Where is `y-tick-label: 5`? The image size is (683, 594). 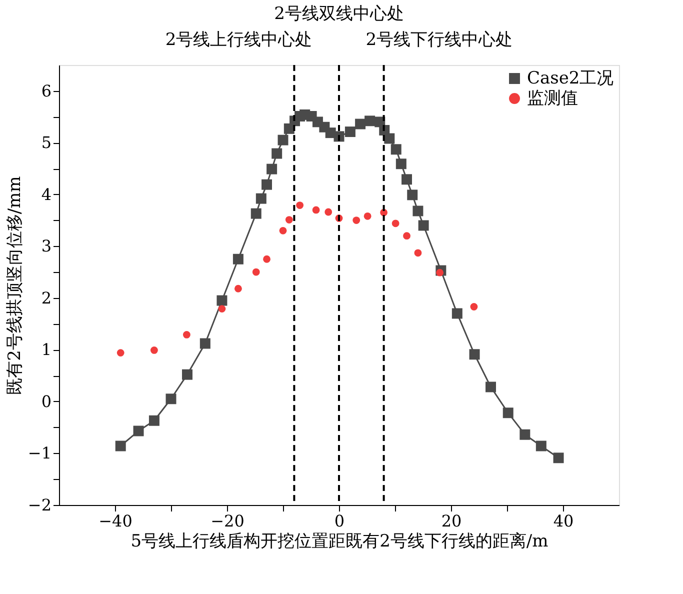 y-tick-label: 5 is located at coordinates (46, 142).